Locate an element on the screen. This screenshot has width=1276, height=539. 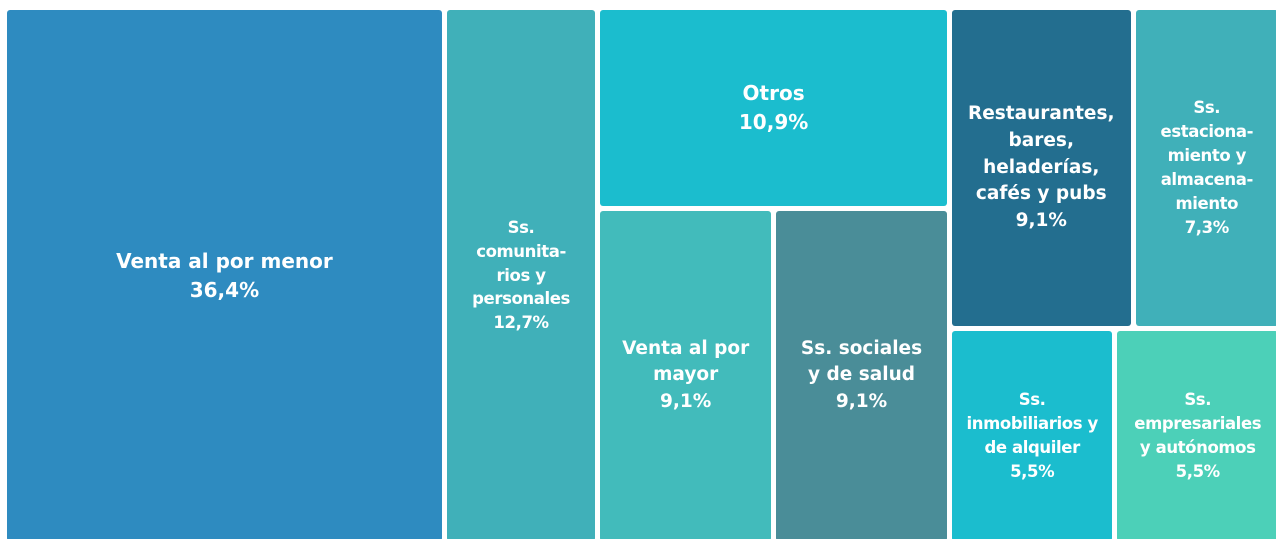
treemap-cell: Ss. sociales y de salud 9,1% is located at coordinates (861, 374).